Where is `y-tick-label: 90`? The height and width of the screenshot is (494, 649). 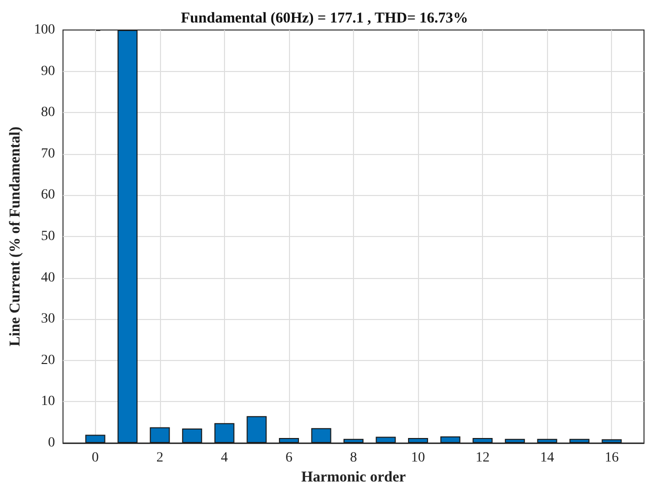
y-tick-label: 90 is located at coordinates (48, 71).